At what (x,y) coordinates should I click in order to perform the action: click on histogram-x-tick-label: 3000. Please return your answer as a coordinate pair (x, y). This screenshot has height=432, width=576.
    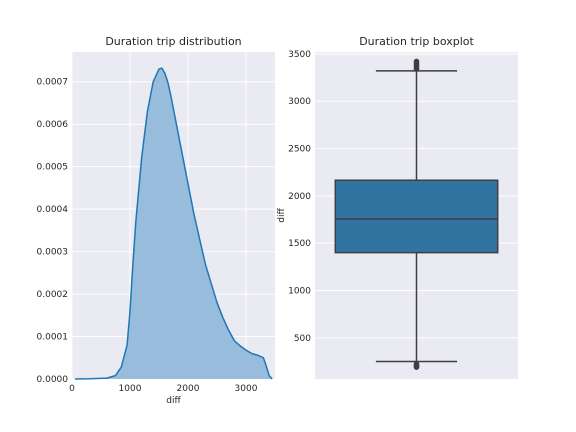
    Looking at the image, I should click on (246, 389).